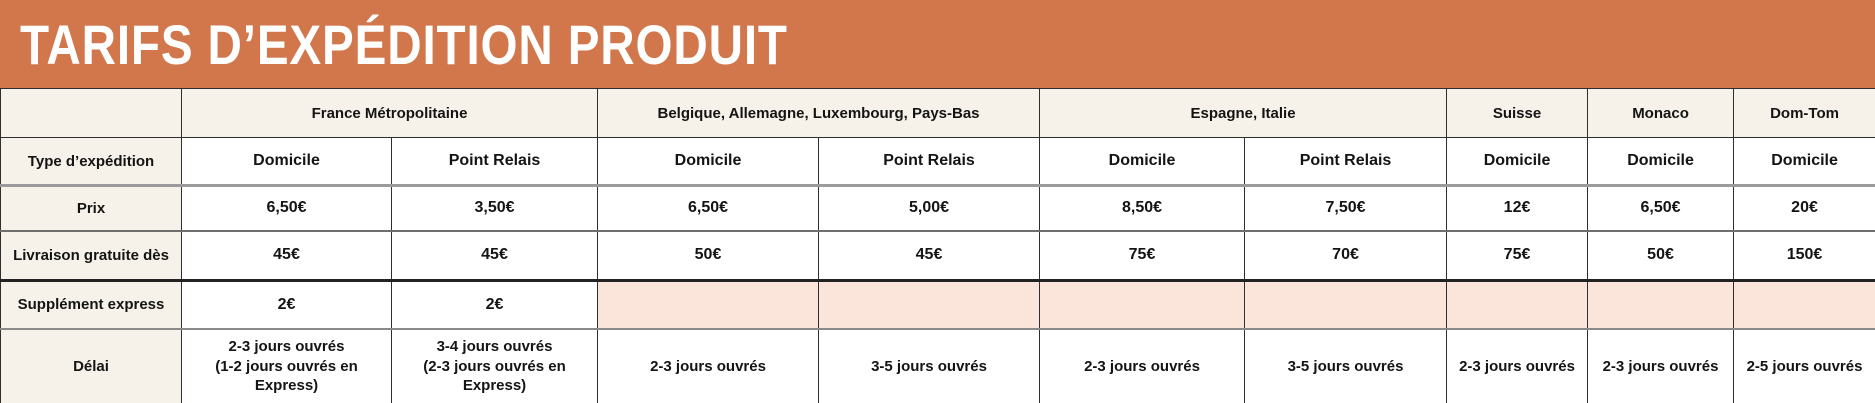 Image resolution: width=1875 pixels, height=403 pixels. What do you see at coordinates (1661, 113) in the screenshot?
I see `region-header-cell: Monaco` at bounding box center [1661, 113].